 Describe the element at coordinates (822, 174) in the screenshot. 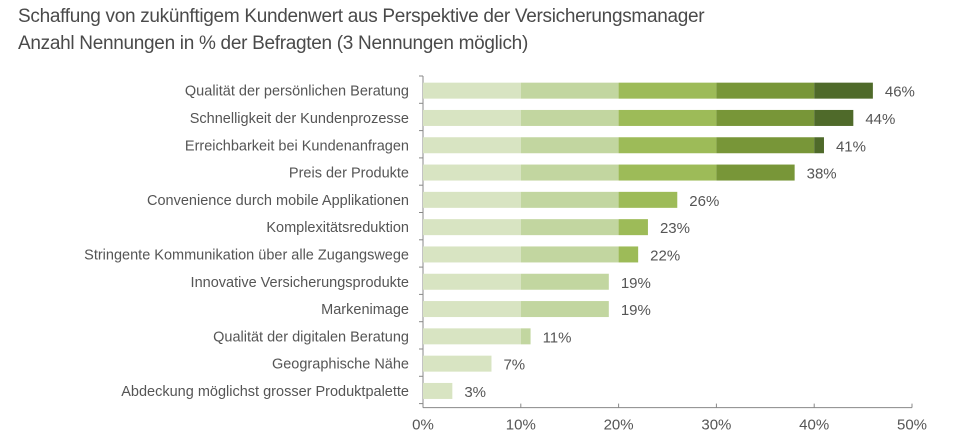

I see `value-label: 38%` at that location.